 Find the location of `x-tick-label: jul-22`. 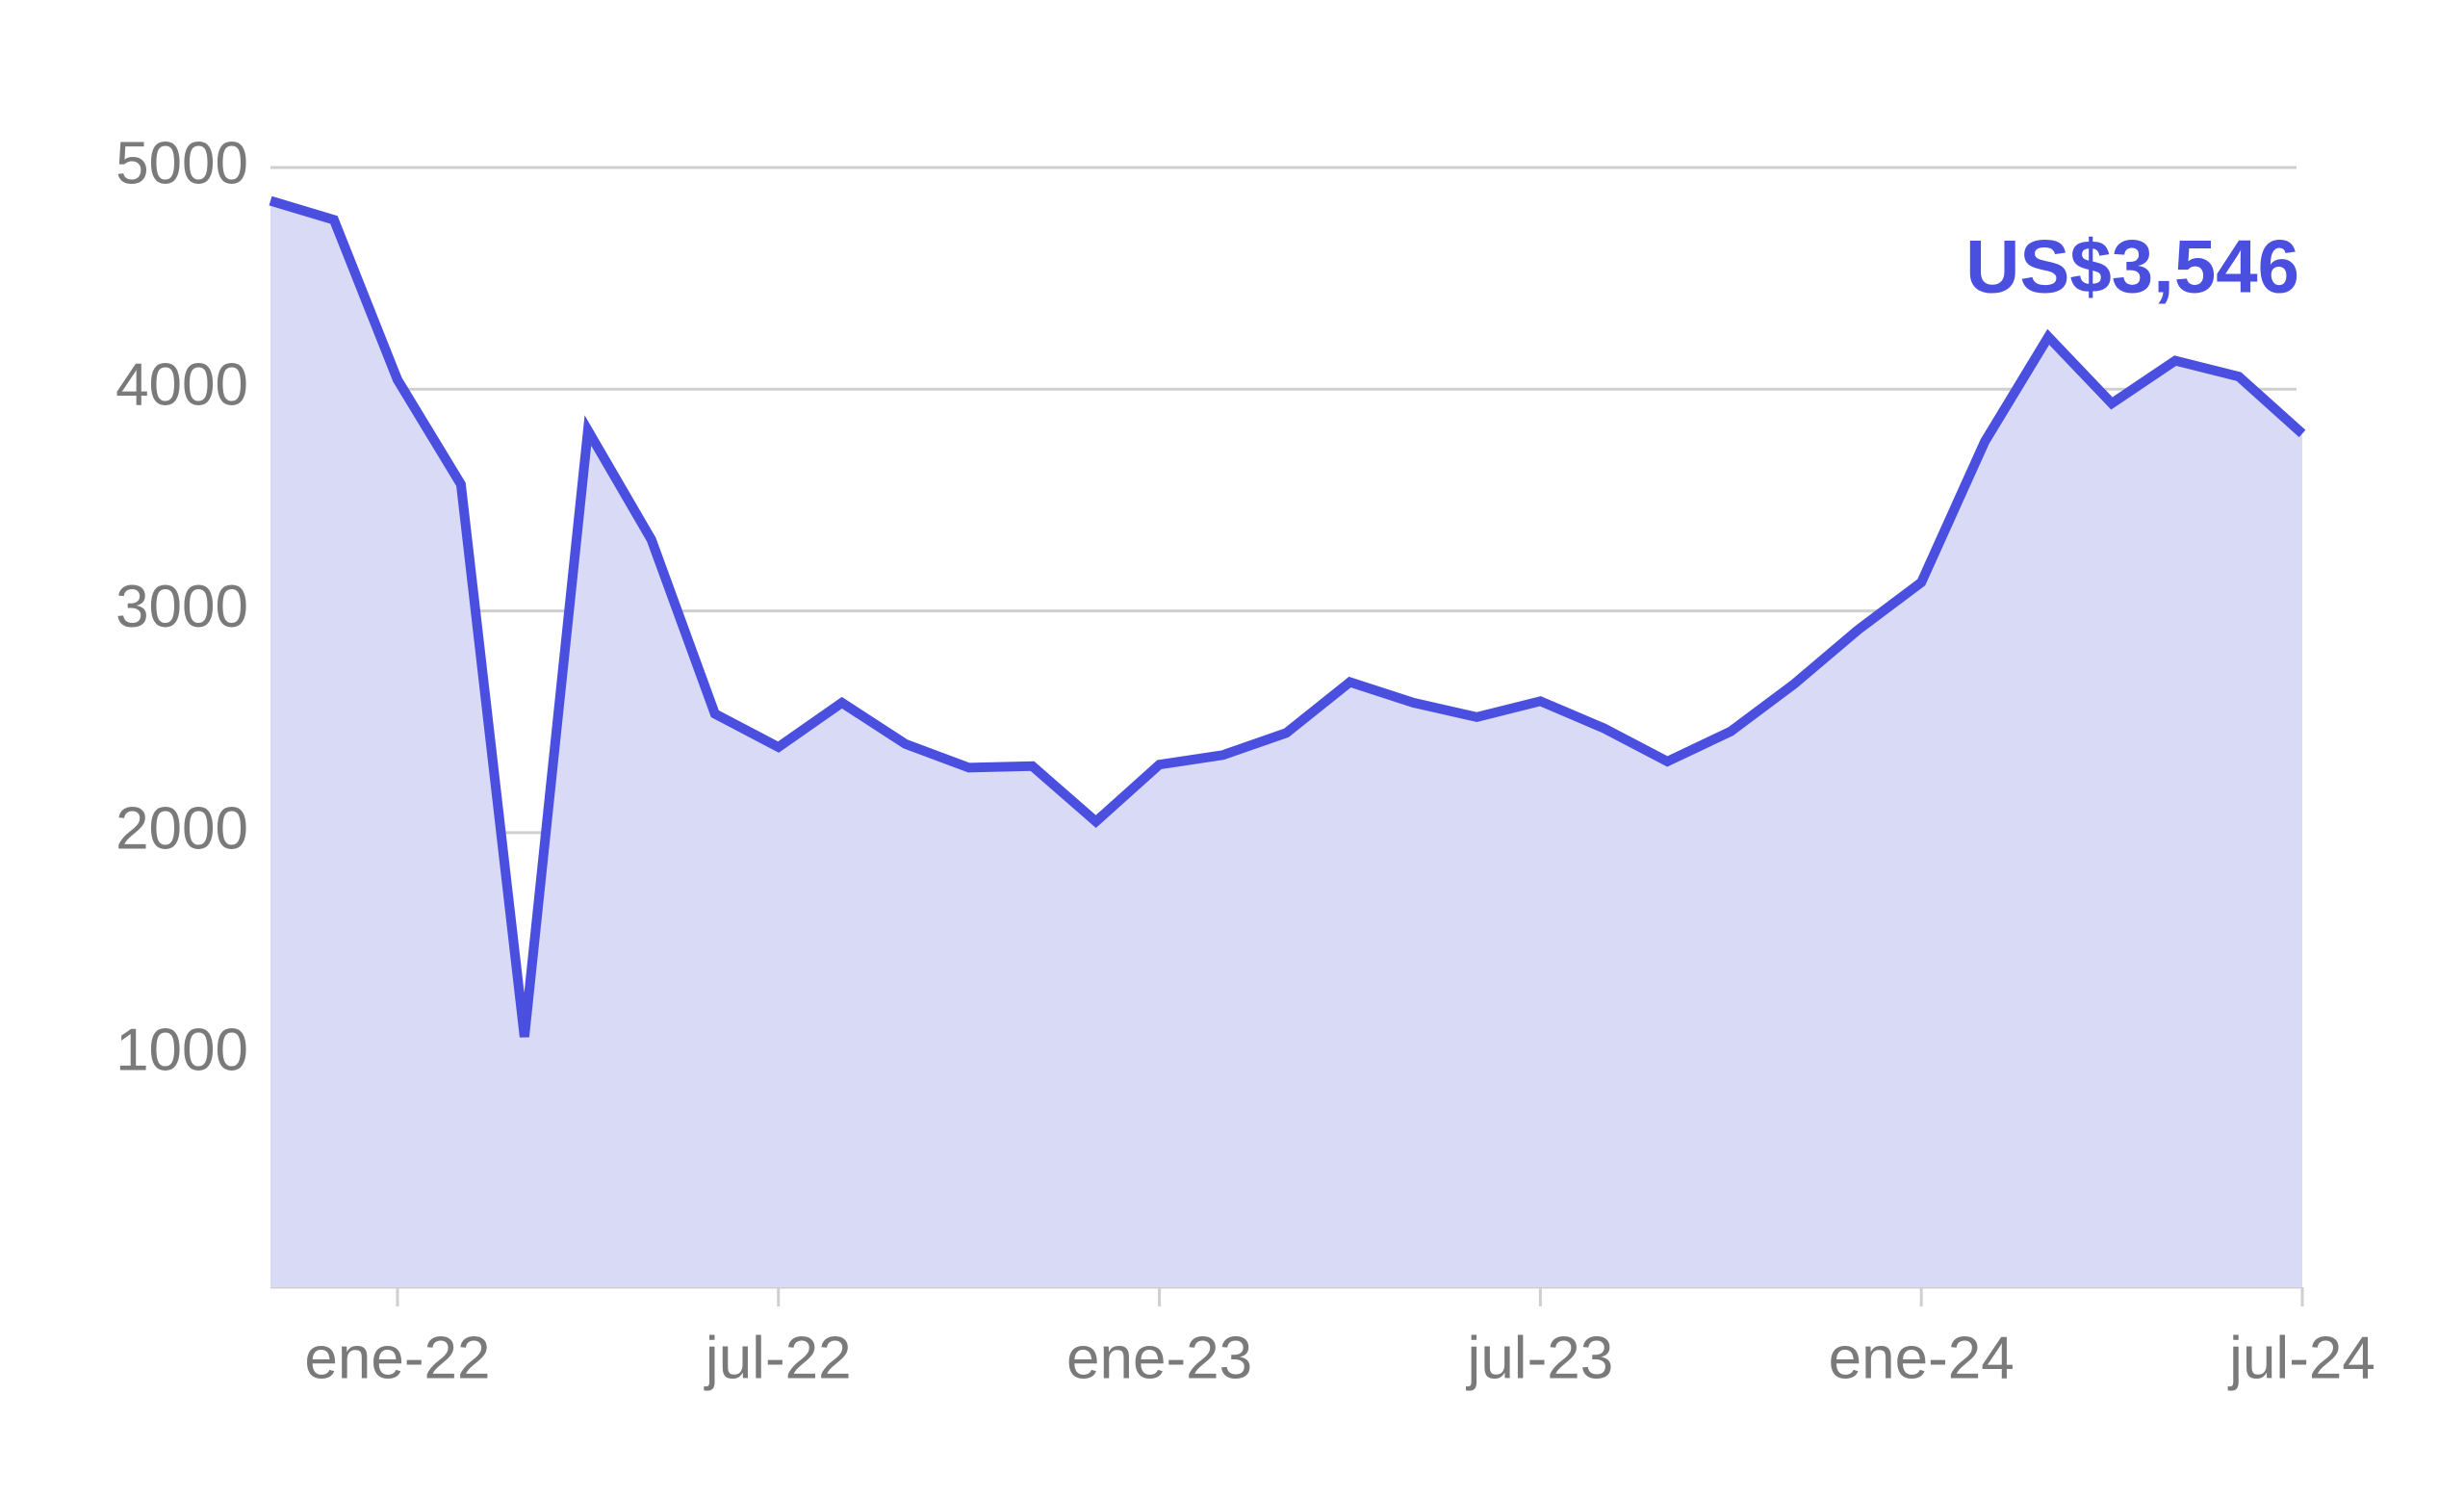

x-tick-label: jul-22 is located at coordinates (778, 1358).